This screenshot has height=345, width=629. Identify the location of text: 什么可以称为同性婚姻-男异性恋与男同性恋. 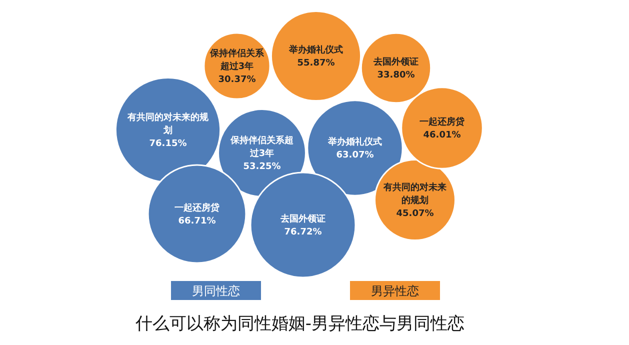
(299, 324).